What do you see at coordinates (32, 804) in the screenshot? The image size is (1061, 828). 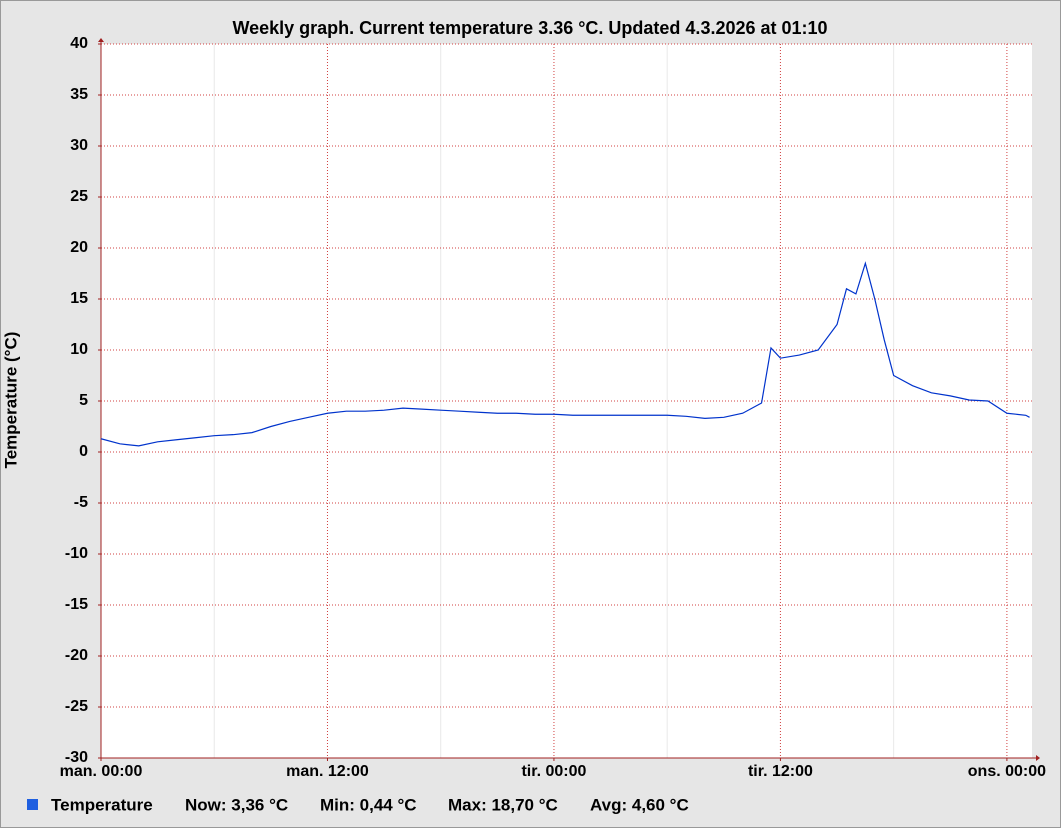 I see `legend-swatch` at bounding box center [32, 804].